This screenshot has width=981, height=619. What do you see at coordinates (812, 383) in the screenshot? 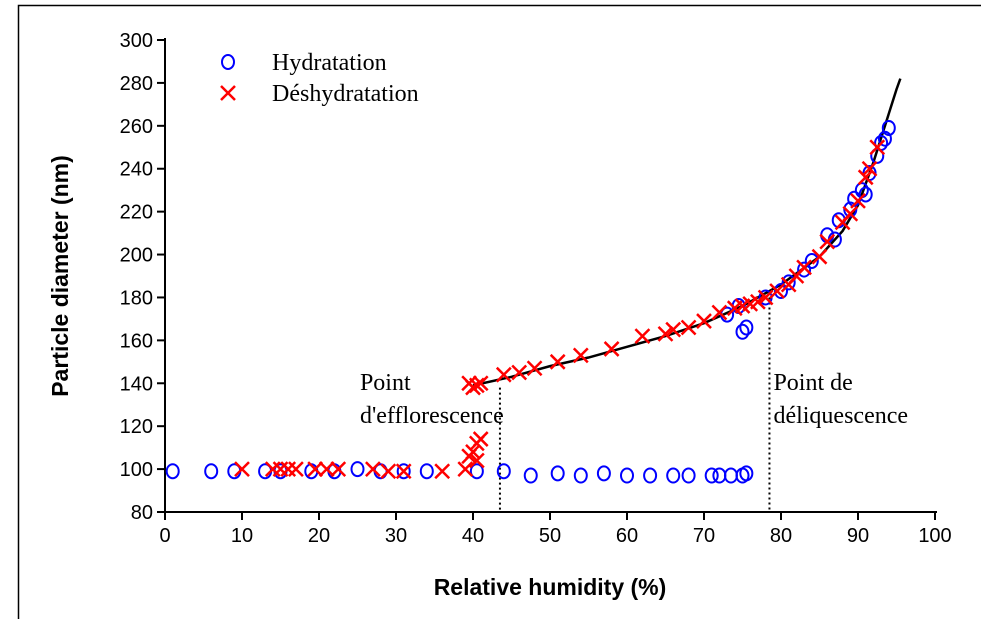
I see `annotation-text: Point de` at bounding box center [812, 383].